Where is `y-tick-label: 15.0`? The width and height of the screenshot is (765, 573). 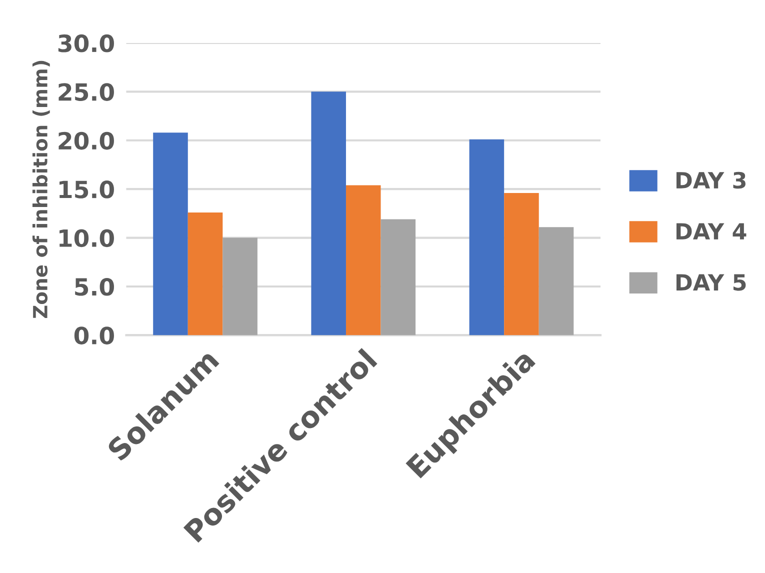
y-tick-label: 15.0 is located at coordinates (87, 189).